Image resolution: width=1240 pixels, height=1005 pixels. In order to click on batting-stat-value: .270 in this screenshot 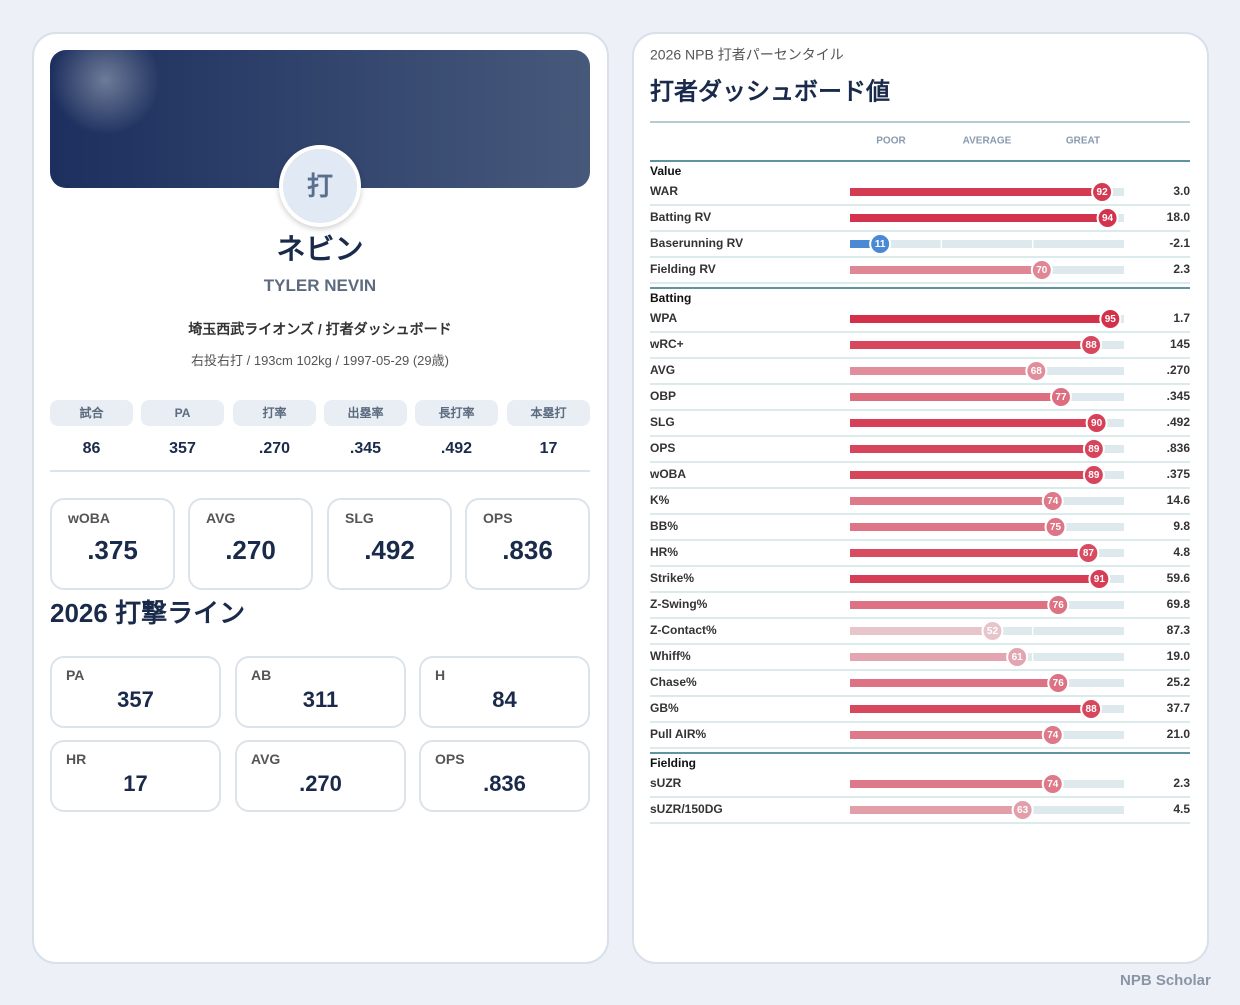, I will do `click(320, 783)`.